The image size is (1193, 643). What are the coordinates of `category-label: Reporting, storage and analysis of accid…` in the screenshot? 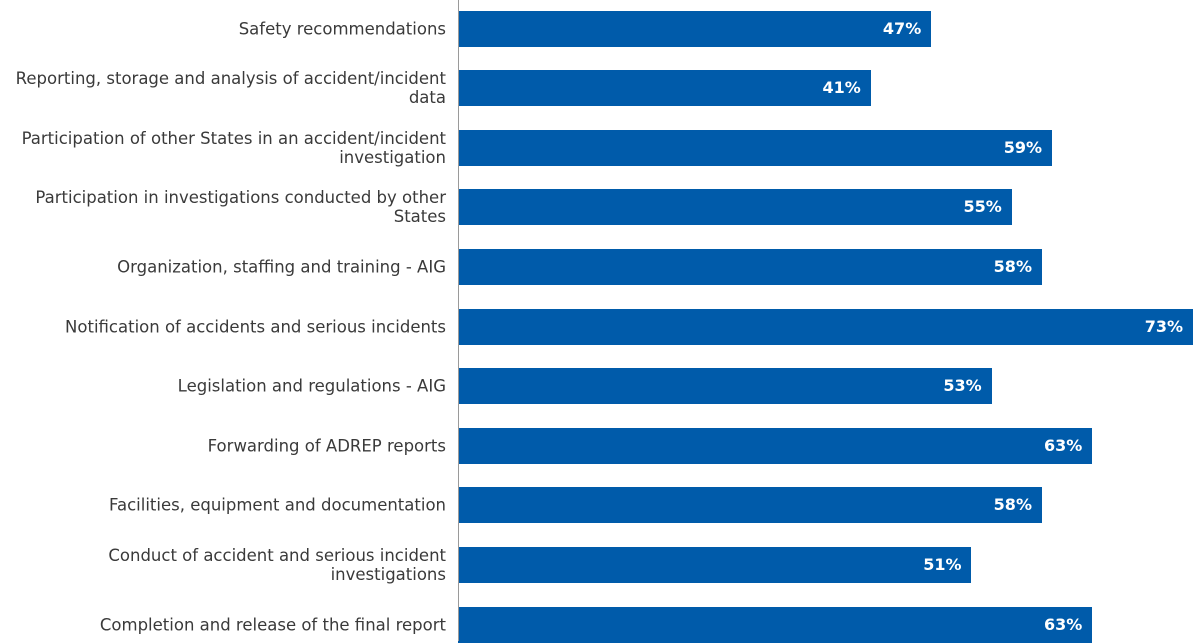 It's located at (230, 88).